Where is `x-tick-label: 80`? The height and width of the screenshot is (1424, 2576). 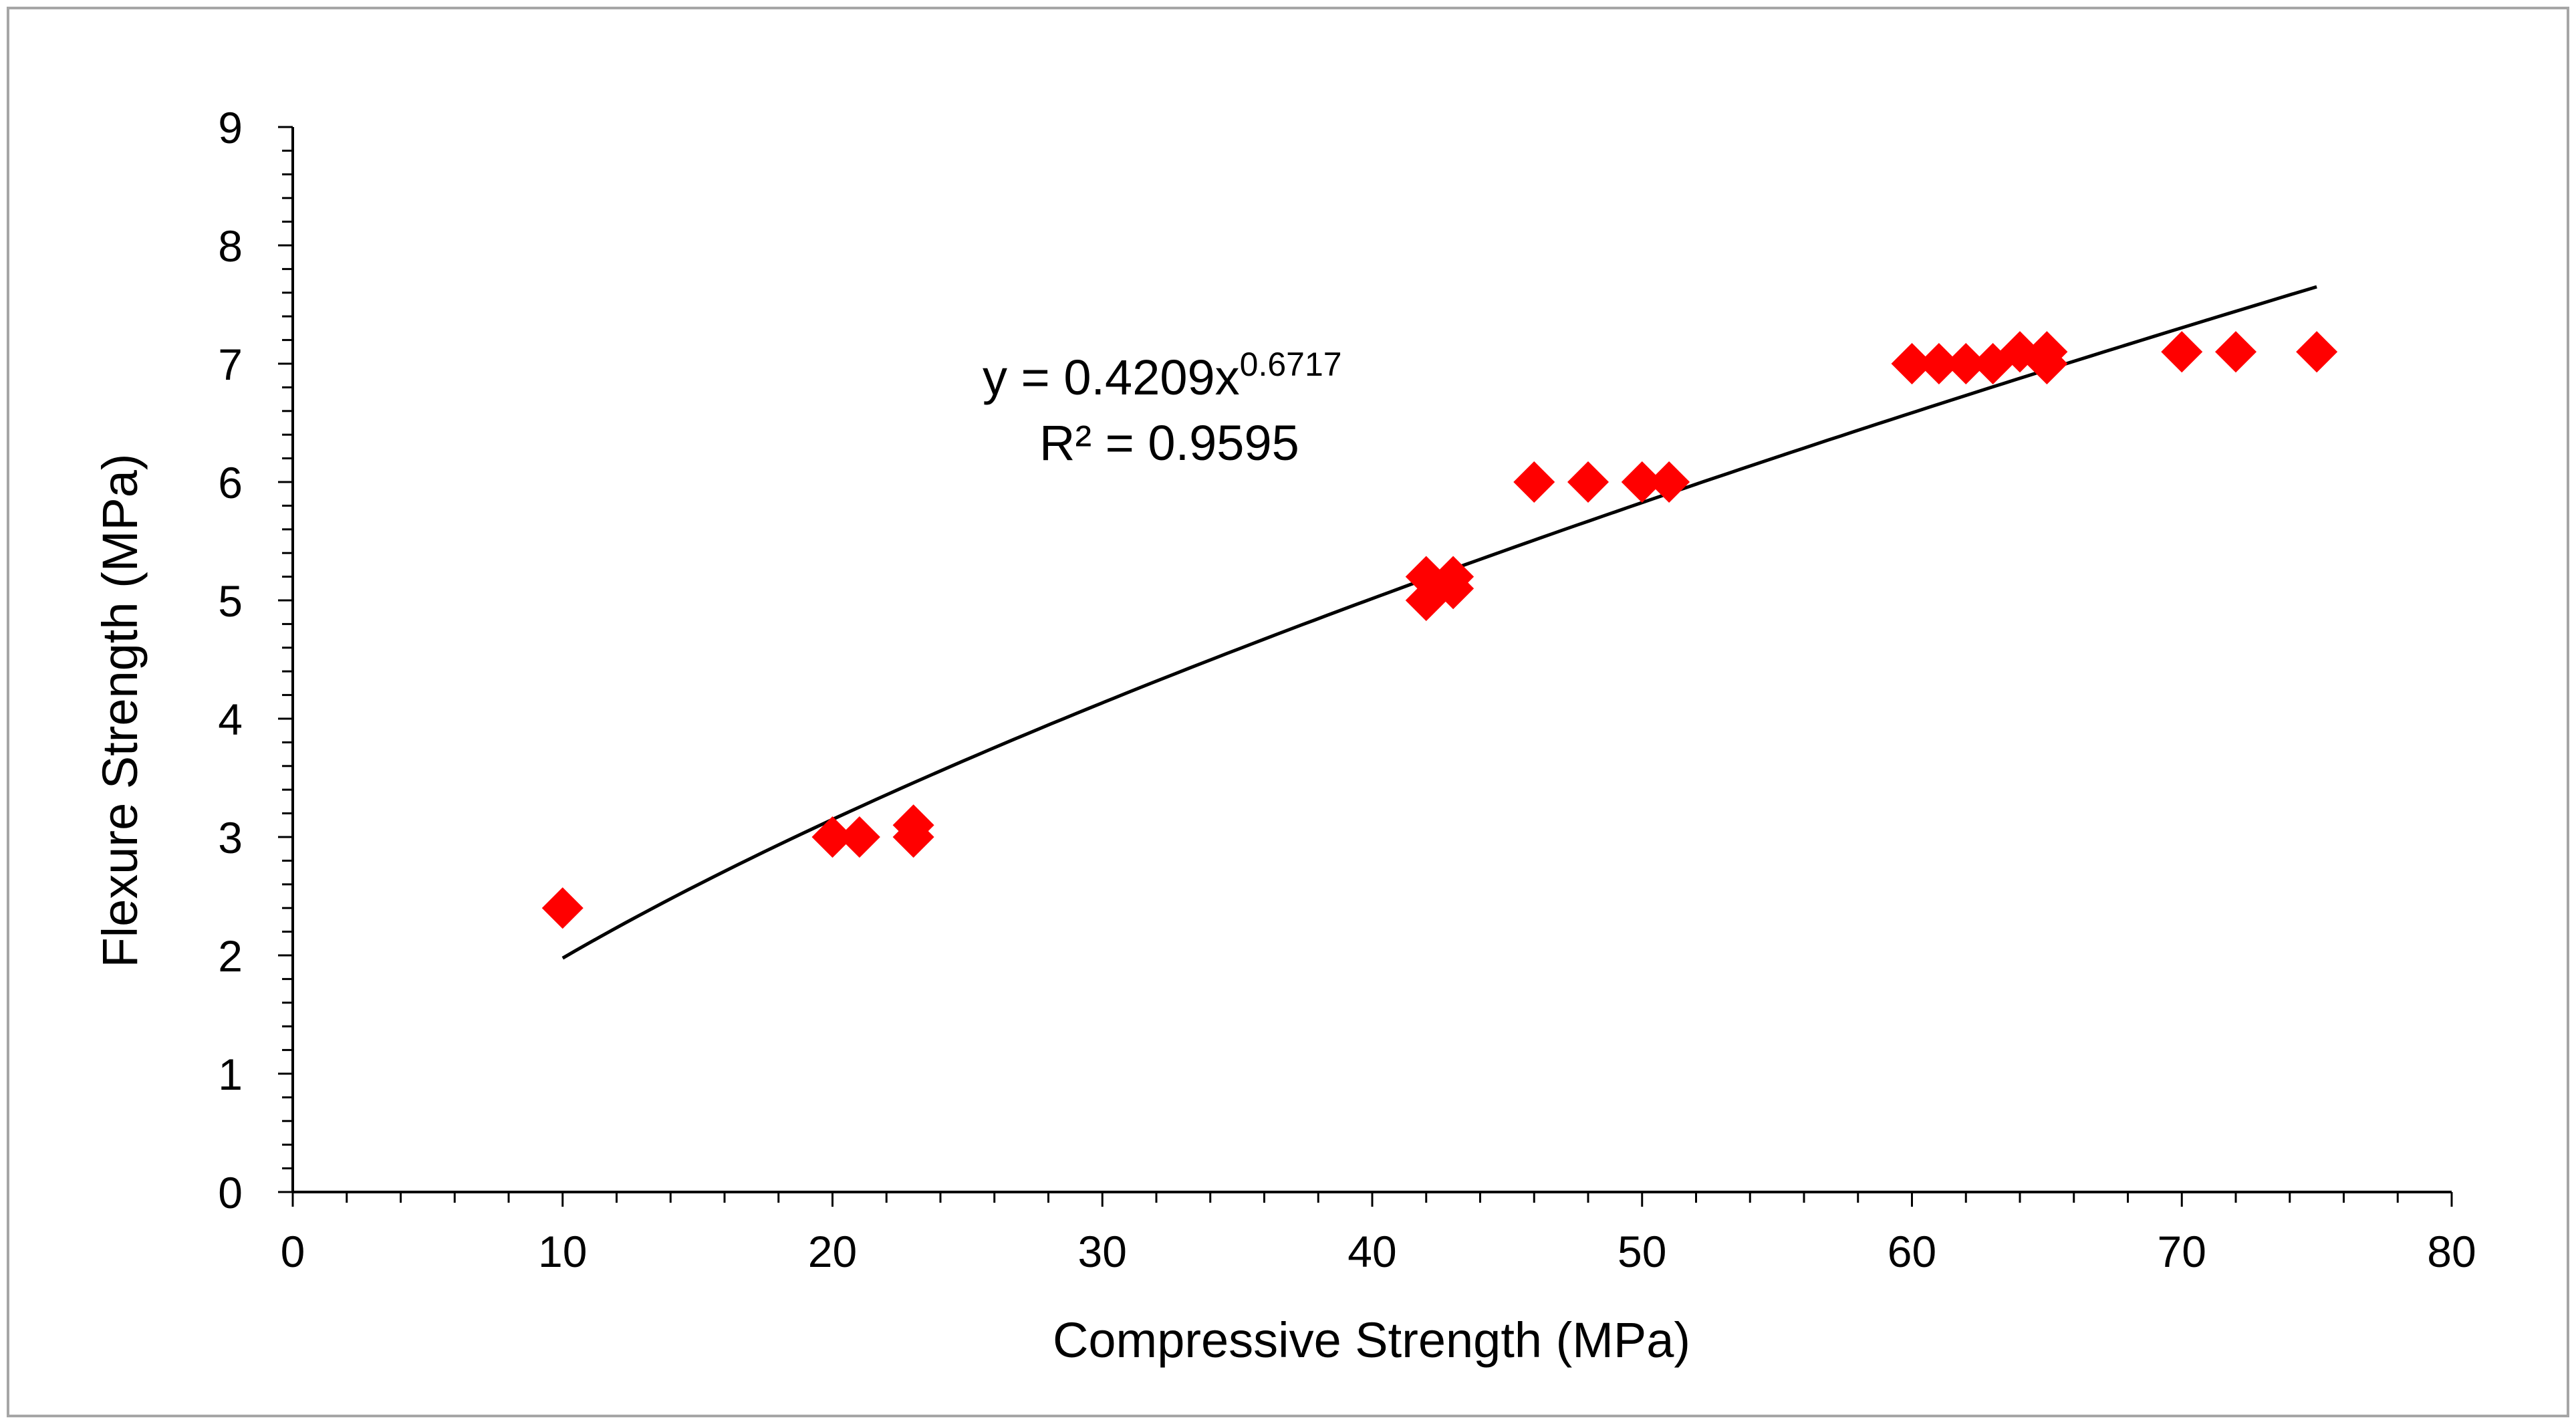
x-tick-label: 80 is located at coordinates (2451, 1251).